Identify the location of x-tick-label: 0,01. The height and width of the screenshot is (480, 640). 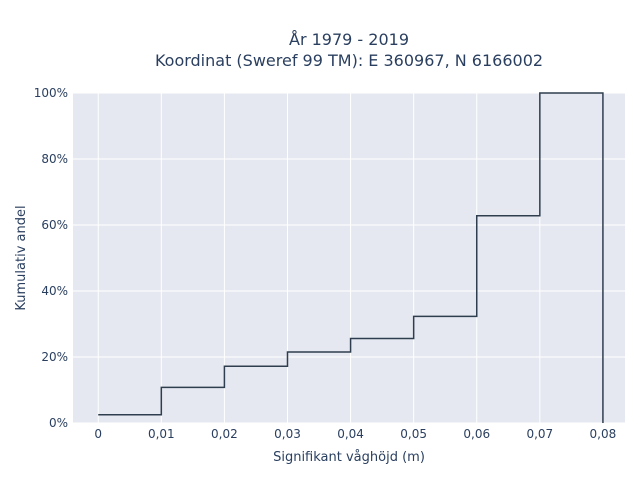
(161, 434).